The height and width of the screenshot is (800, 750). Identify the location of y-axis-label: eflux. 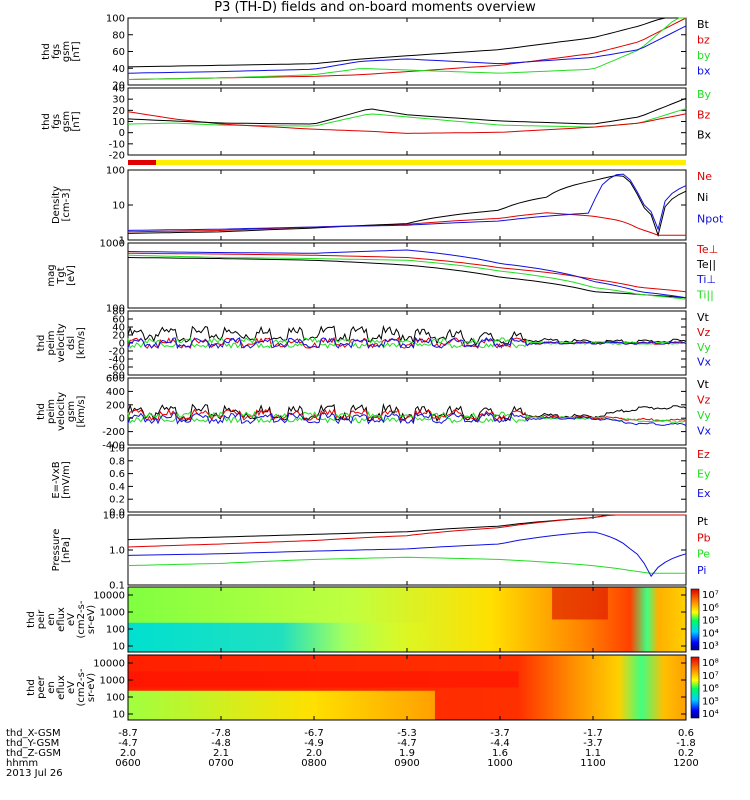
(61, 687).